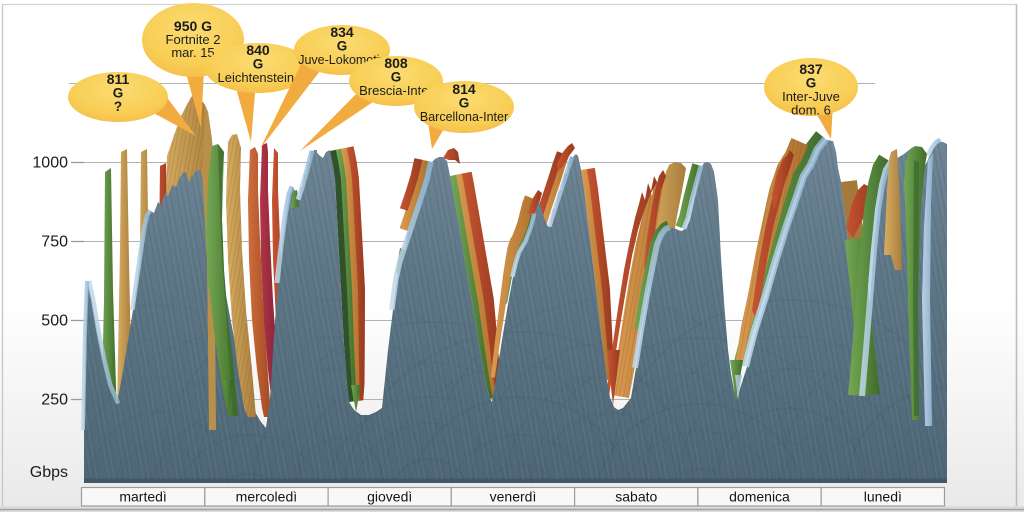  I want to click on svg-text: domenica, so click(759, 497).